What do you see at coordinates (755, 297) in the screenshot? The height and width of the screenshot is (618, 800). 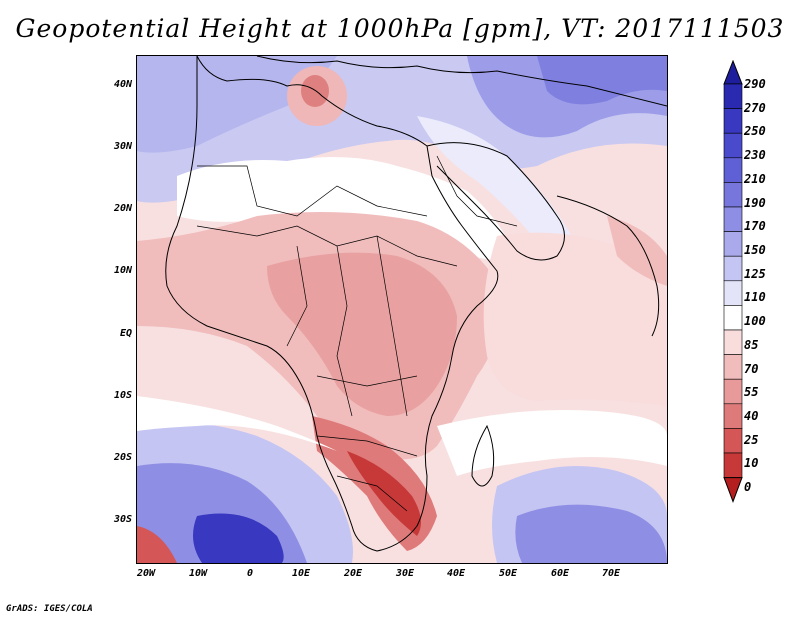 I see `colorbar-level-label: 110` at bounding box center [755, 297].